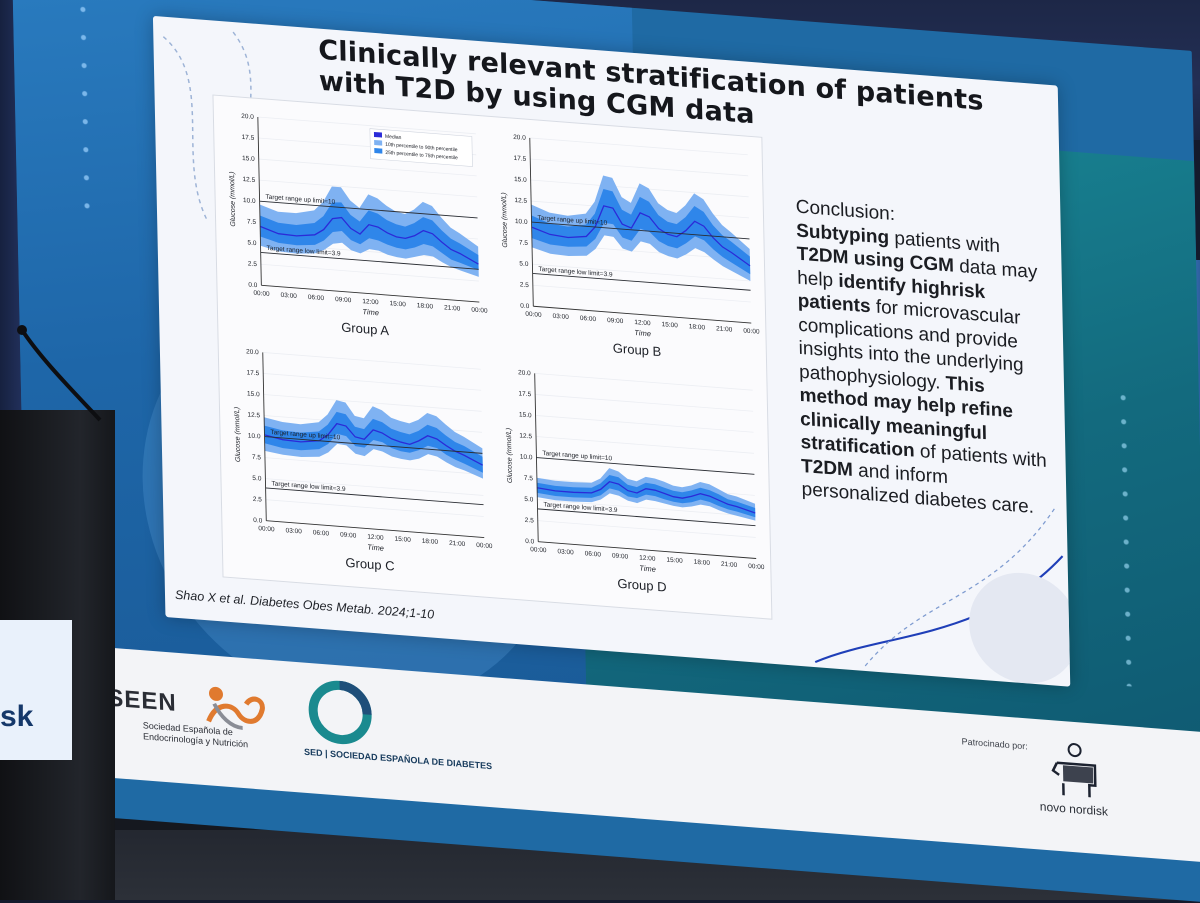  Describe the element at coordinates (17, 716) in the screenshot. I see `podium-logo-text: sk` at that location.